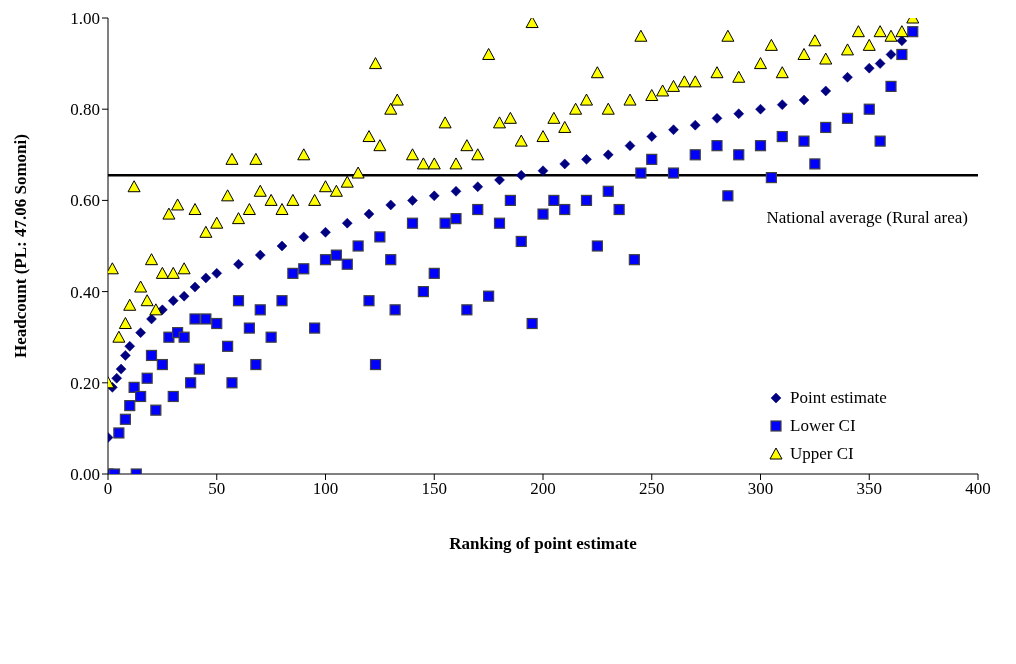 This screenshot has width=1016, height=664. Describe the element at coordinates (85, 110) in the screenshot. I see `y-tick-label: 0.80` at that location.